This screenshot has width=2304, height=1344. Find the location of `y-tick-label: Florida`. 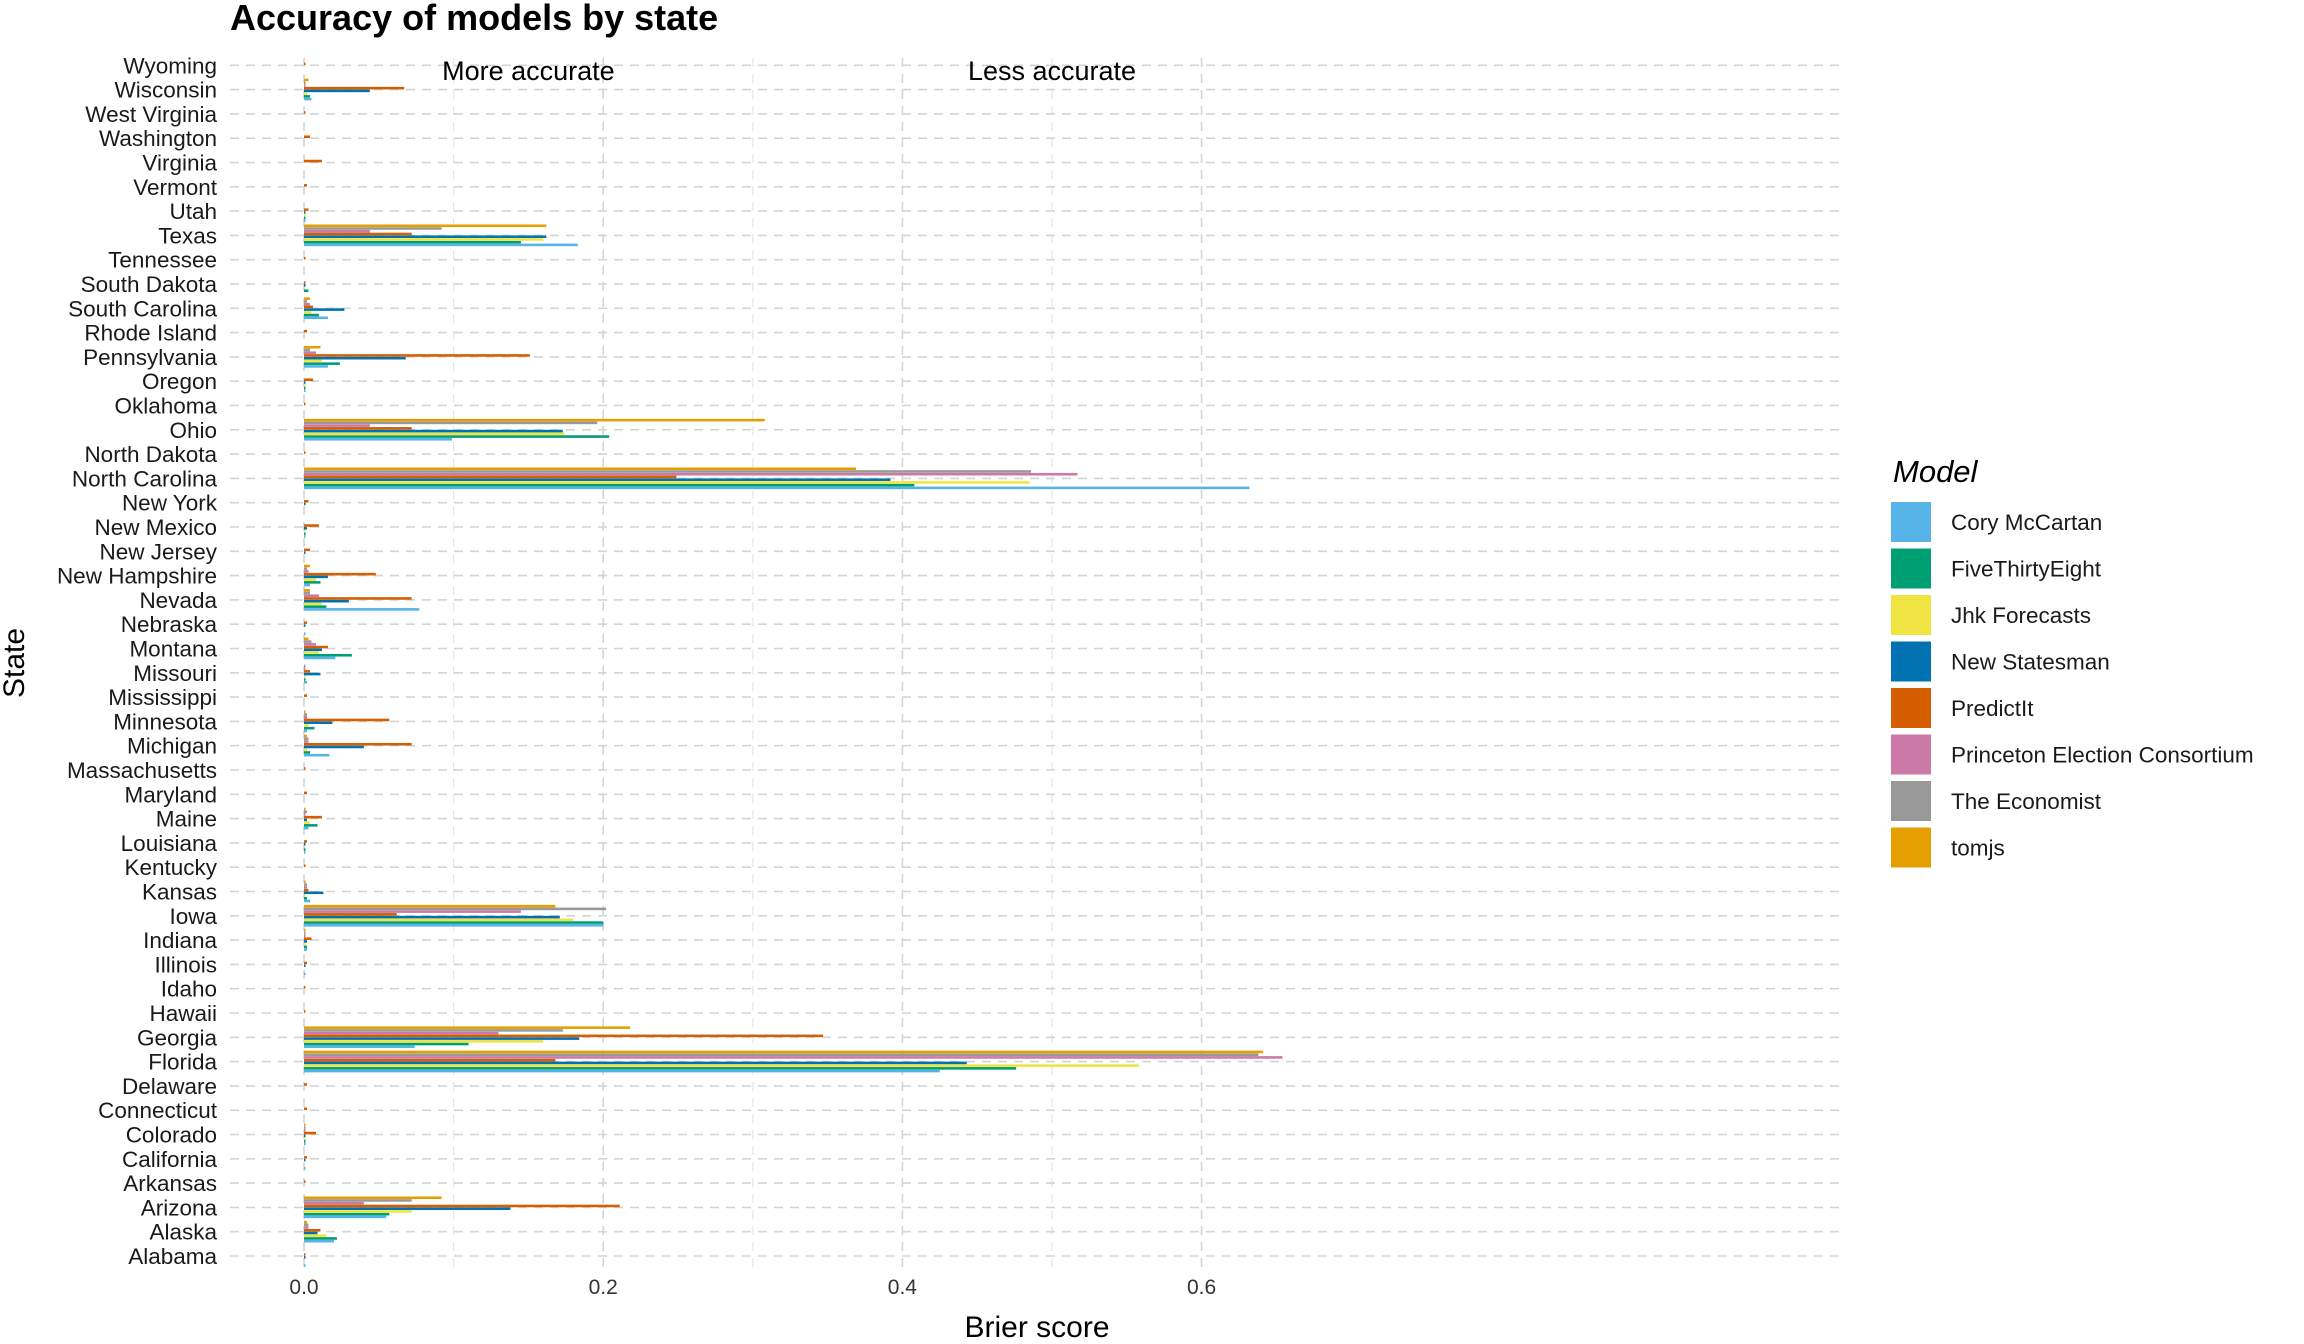

y-tick-label: Florida is located at coordinates (182, 1062).